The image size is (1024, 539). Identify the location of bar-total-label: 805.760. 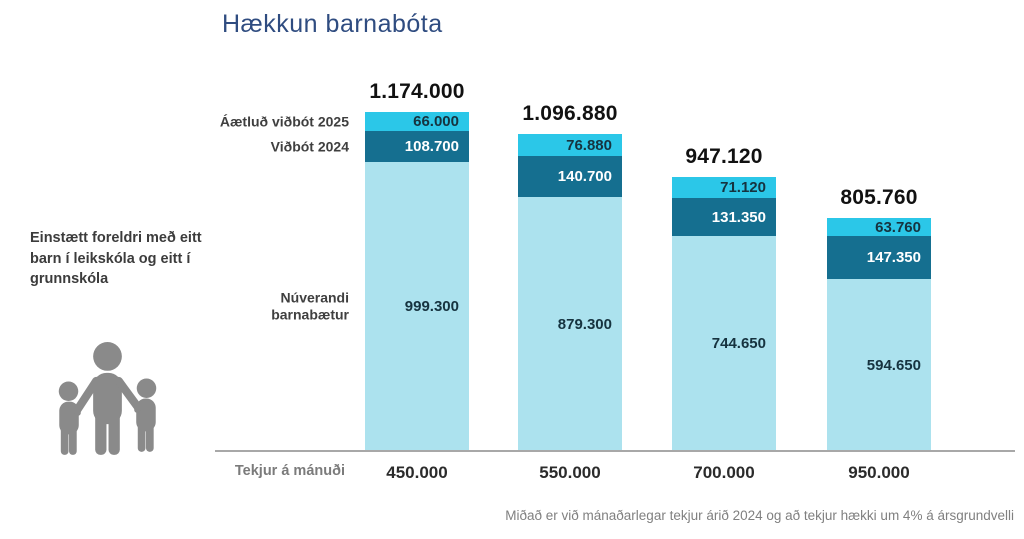
(879, 197).